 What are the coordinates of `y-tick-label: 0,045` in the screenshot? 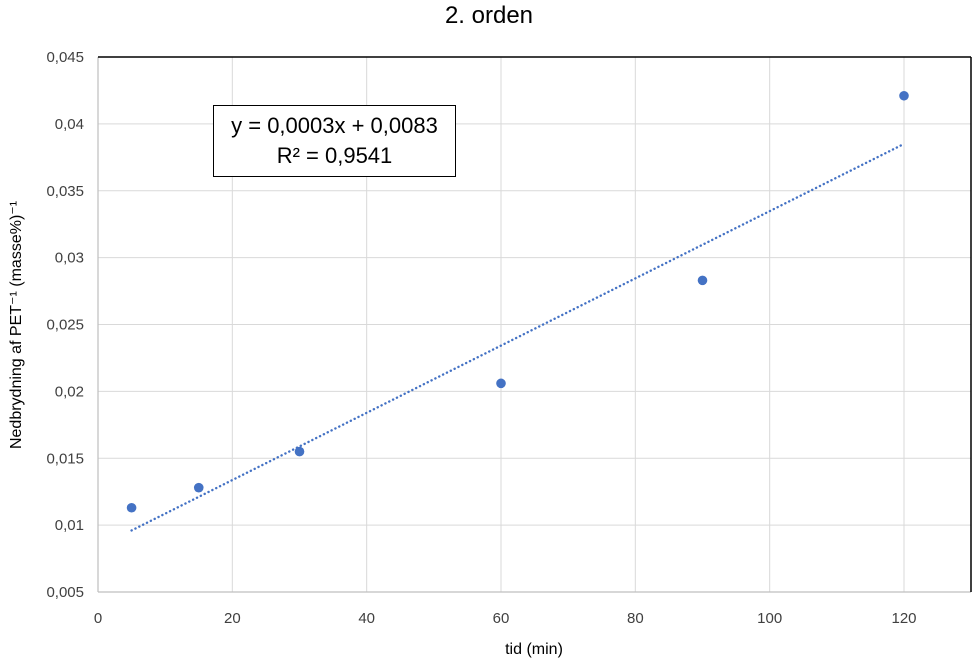 It's located at (65, 57).